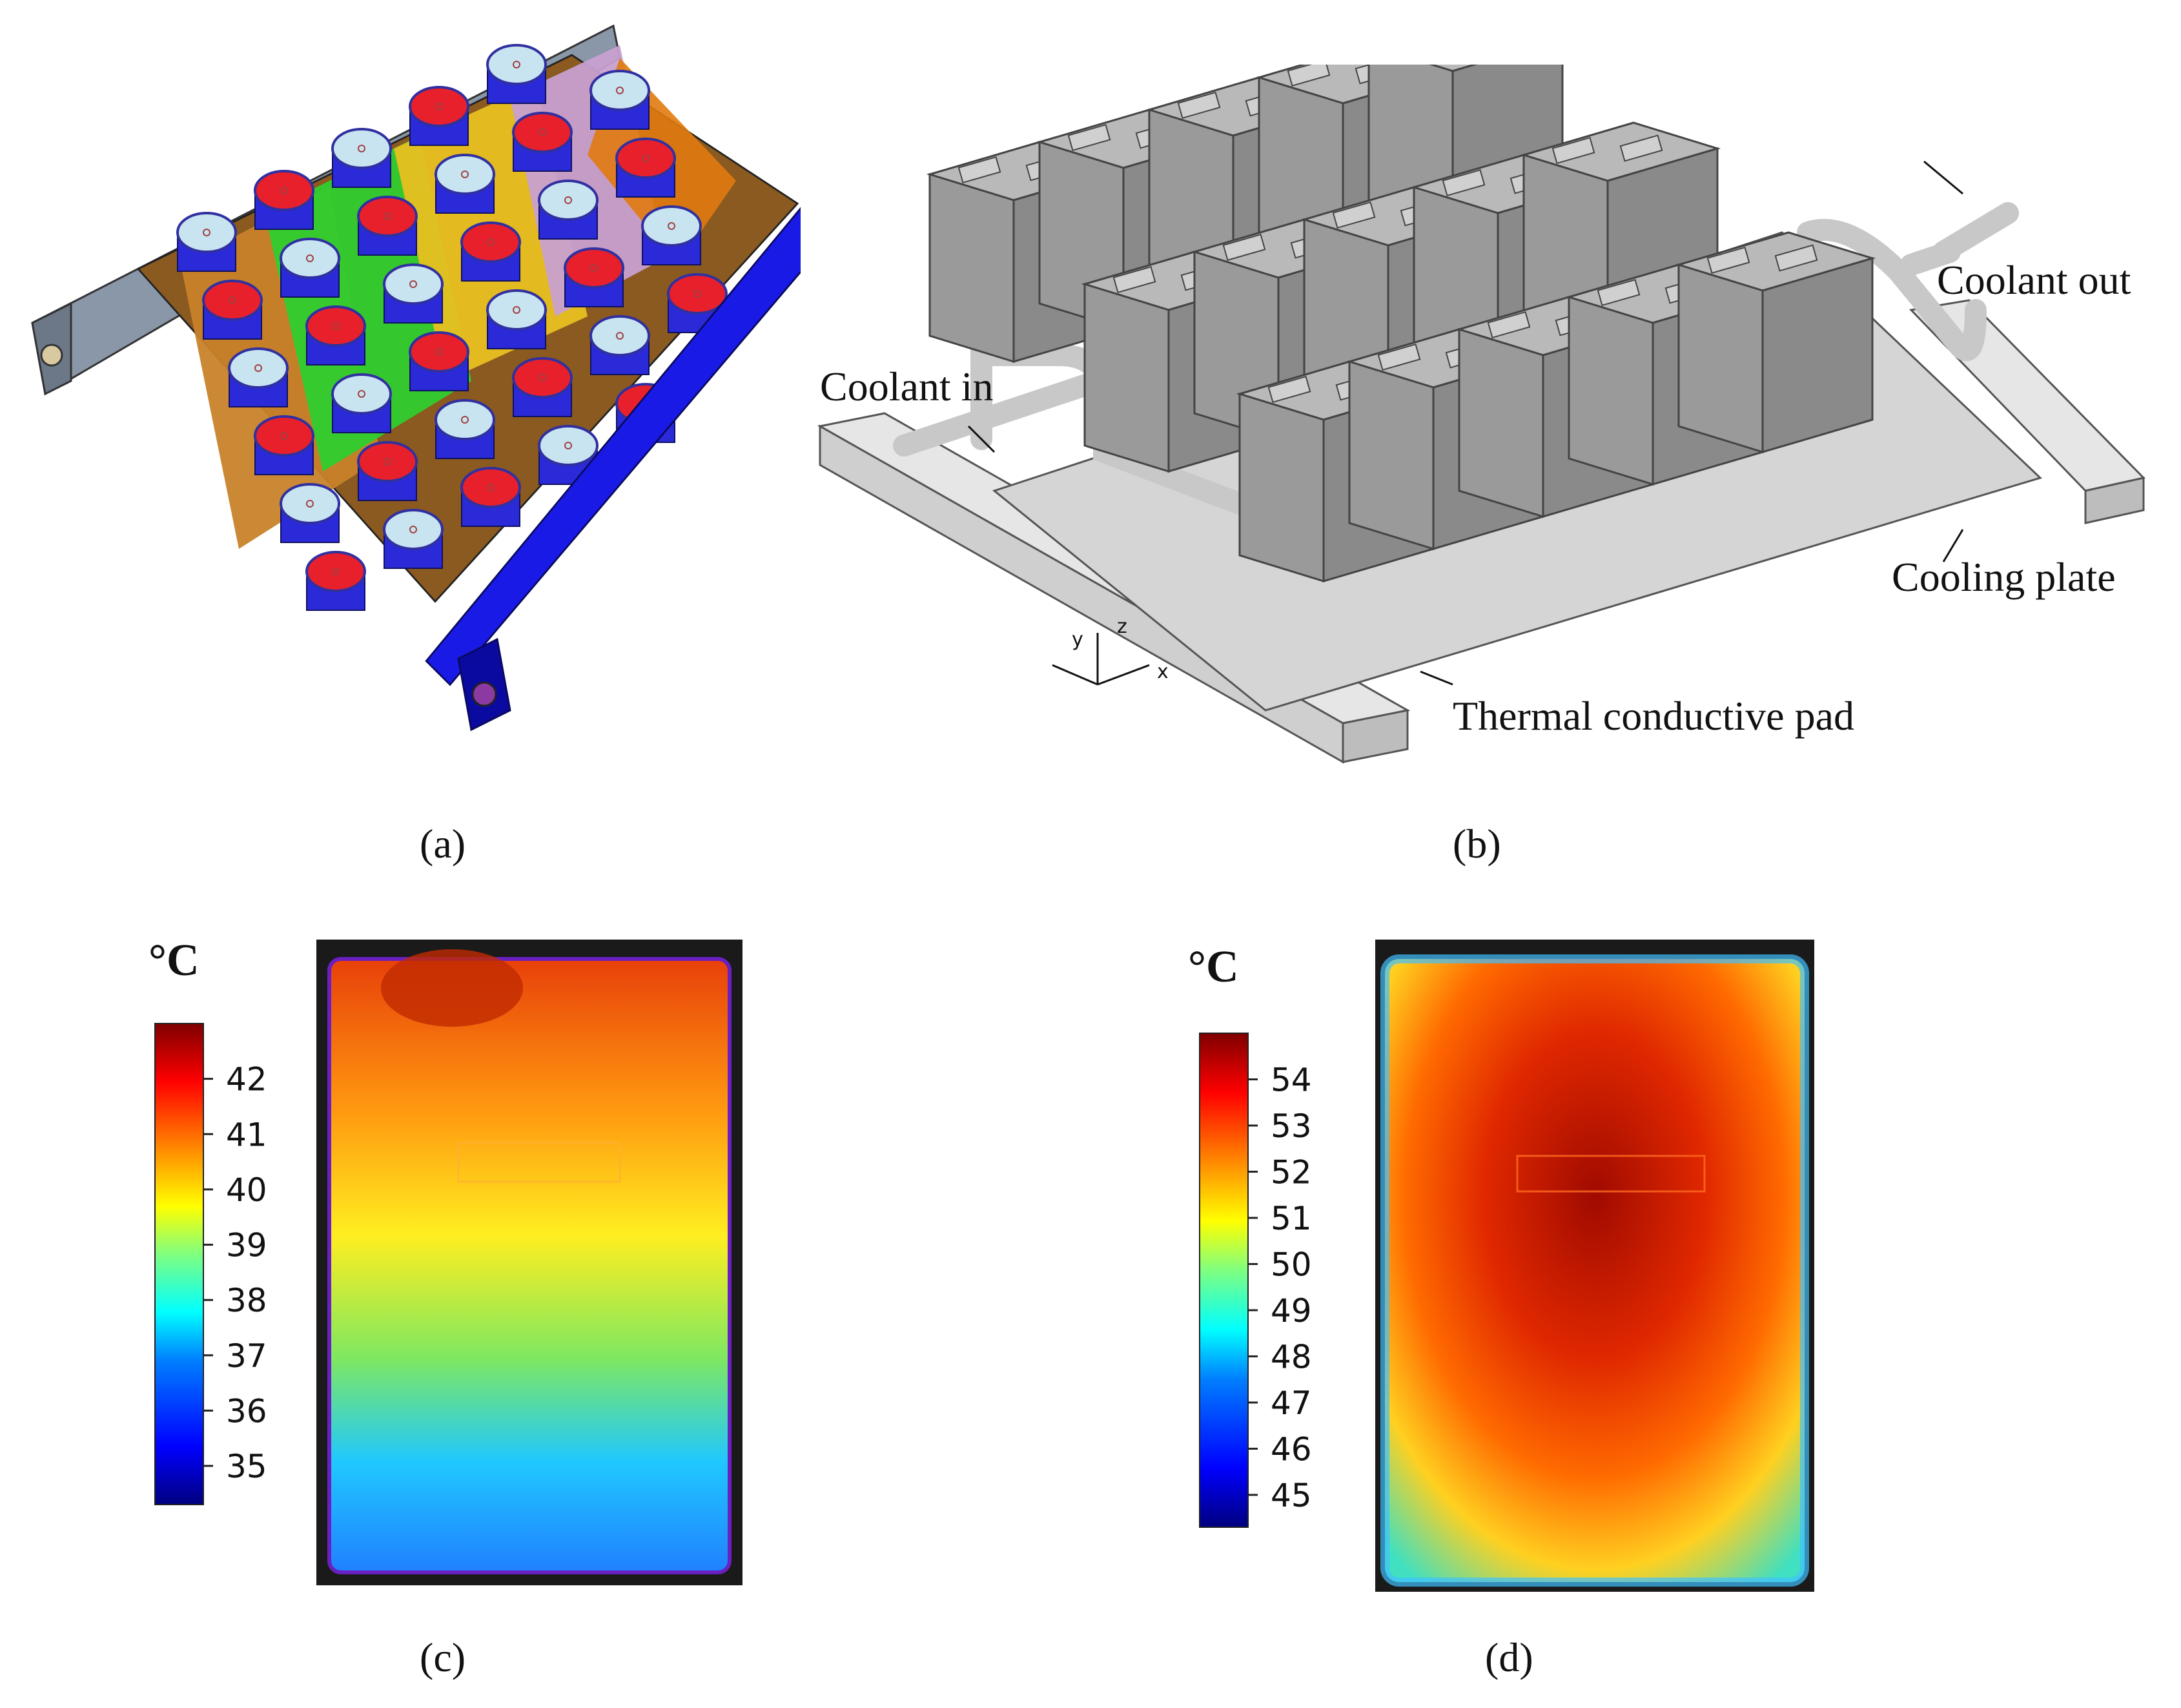 The height and width of the screenshot is (1708, 2181). What do you see at coordinates (613, 446) in the screenshot?
I see `front-rail` at bounding box center [613, 446].